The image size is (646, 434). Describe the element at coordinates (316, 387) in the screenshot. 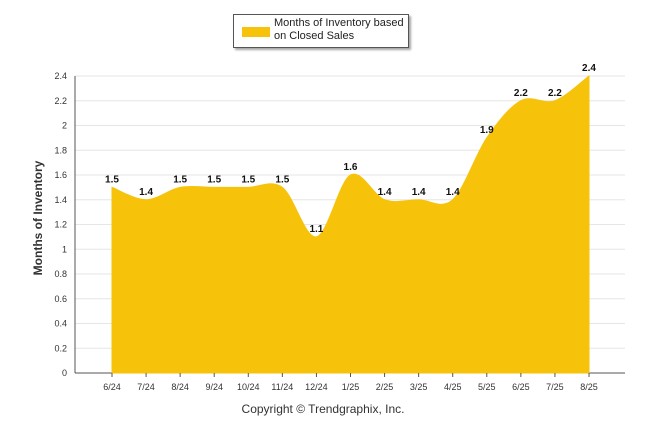

I see `x-tick-label: 12/24` at that location.